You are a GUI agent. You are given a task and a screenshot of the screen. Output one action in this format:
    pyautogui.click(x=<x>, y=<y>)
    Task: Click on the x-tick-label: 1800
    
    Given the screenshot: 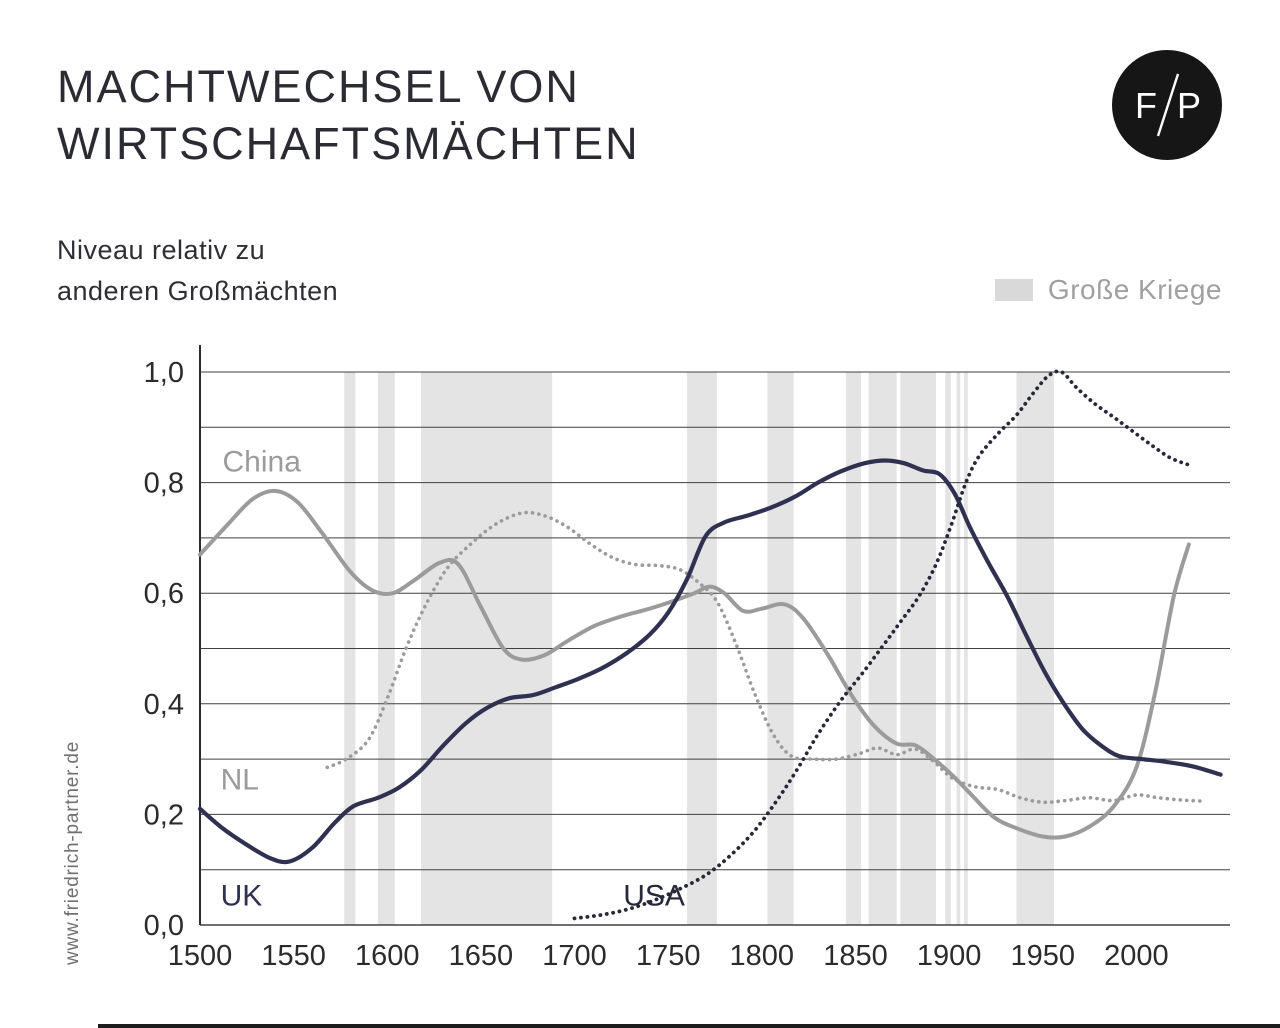 What is the action you would take?
    pyautogui.click(x=762, y=956)
    